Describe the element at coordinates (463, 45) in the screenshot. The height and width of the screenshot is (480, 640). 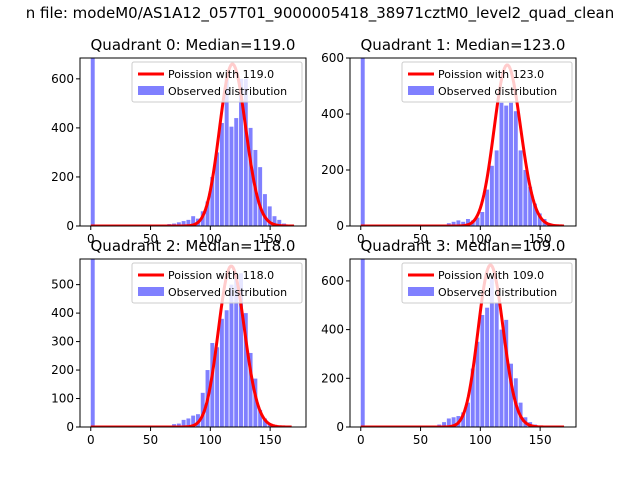
I see `panel-title: Quadrant 1: Median=123.0` at that location.